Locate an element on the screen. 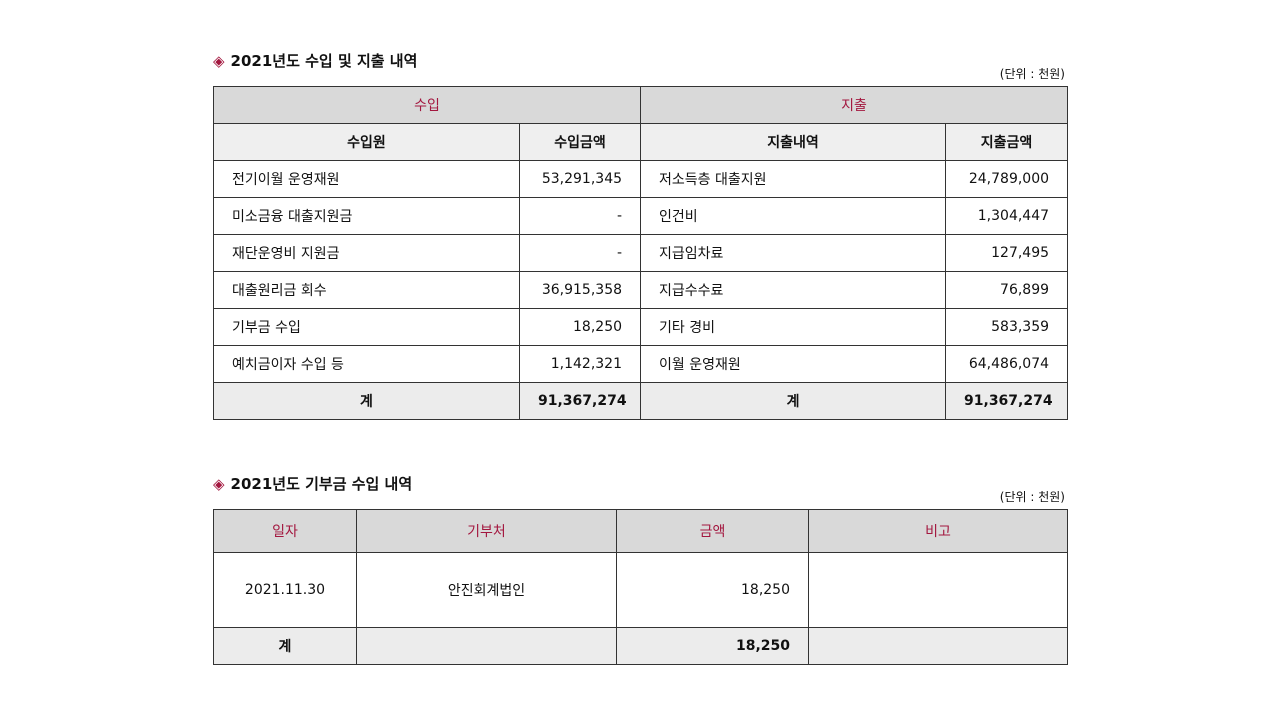 The image size is (1280, 720). row: 예치금이자 수입 등 1,142,321 이월 운영재원 64,486,074 is located at coordinates (641, 364).